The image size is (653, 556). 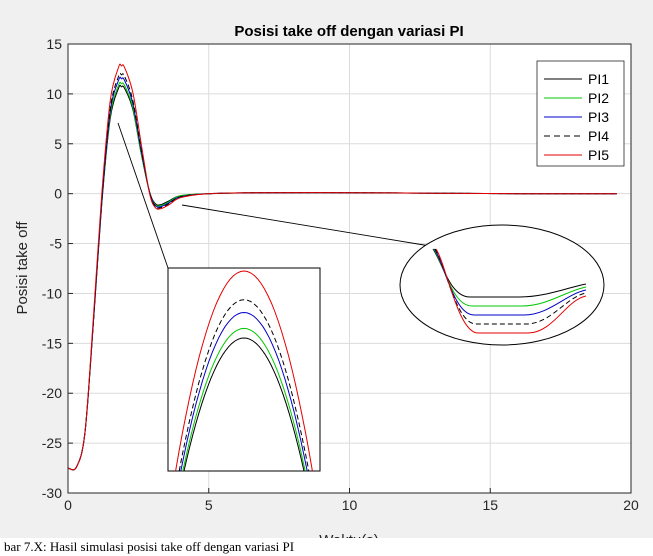 I want to click on zoom-curve-pi4, so click(x=244, y=385).